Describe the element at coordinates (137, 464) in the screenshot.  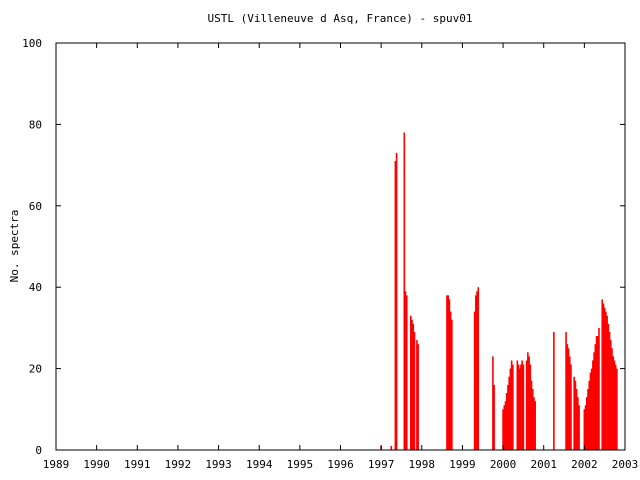
I see `x-tick-label: 1991` at that location.